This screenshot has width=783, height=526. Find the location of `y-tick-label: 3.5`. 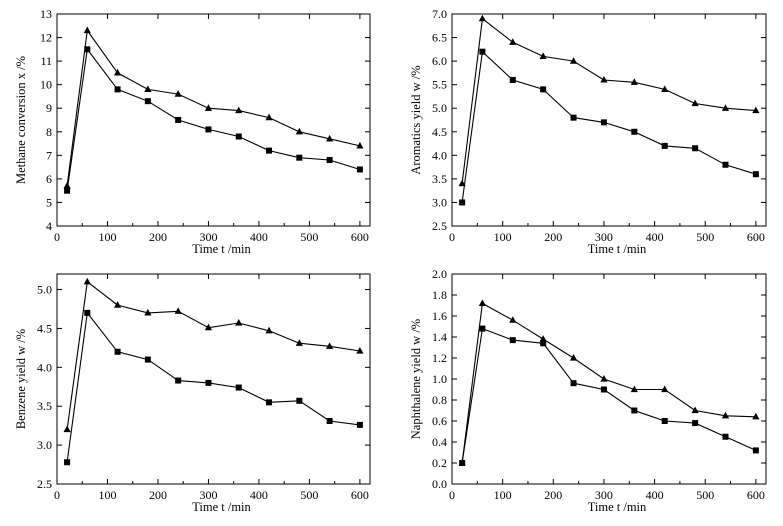

y-tick-label: 3.5 is located at coordinates (44, 406).